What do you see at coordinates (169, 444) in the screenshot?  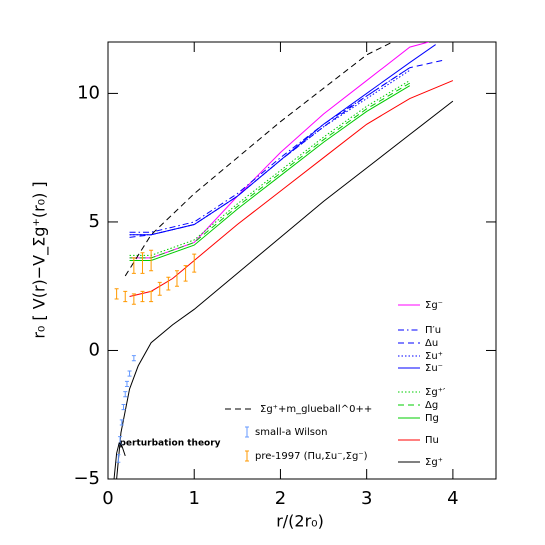 I see `annotation: perturbation theory` at bounding box center [169, 444].